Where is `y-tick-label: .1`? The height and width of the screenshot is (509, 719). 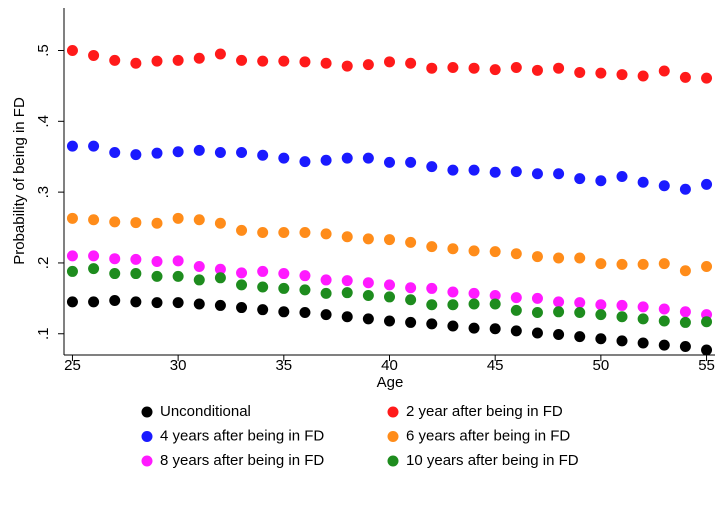
y-tick-label: .1 is located at coordinates (43, 333).